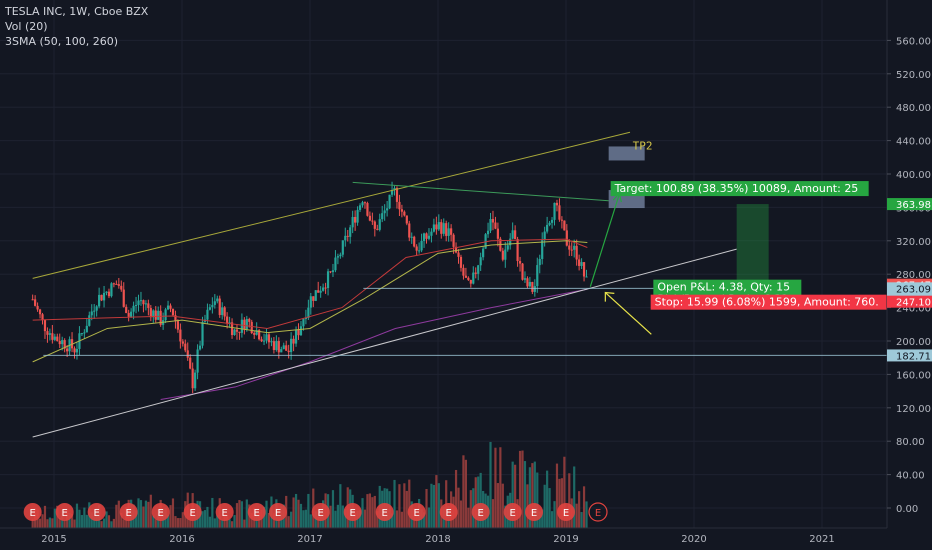  I want to click on price-label-text: 363.98, so click(913, 205).